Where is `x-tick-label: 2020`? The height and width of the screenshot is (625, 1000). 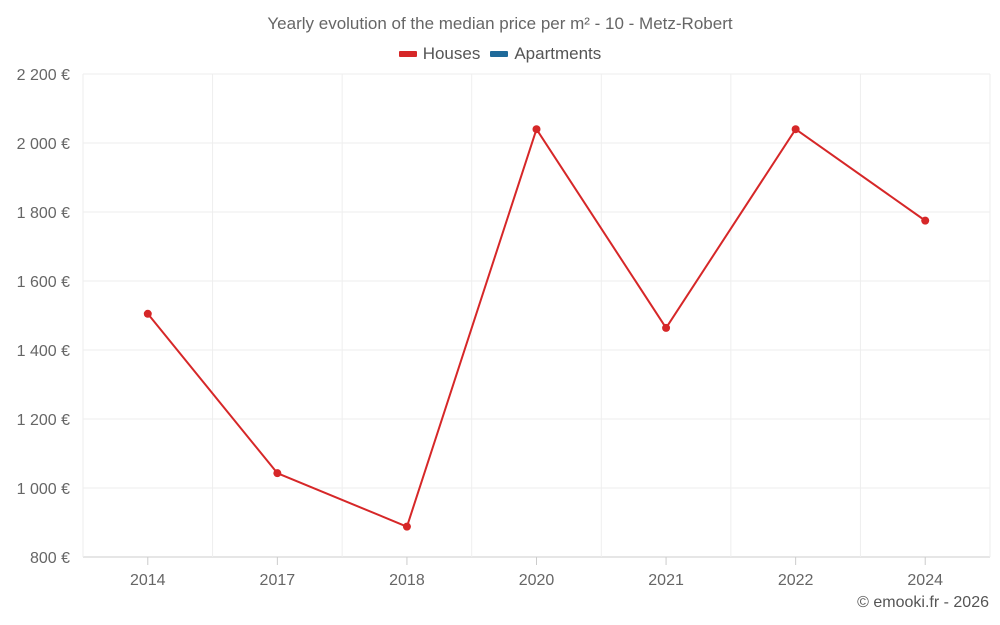
x-tick-label: 2020 is located at coordinates (537, 580).